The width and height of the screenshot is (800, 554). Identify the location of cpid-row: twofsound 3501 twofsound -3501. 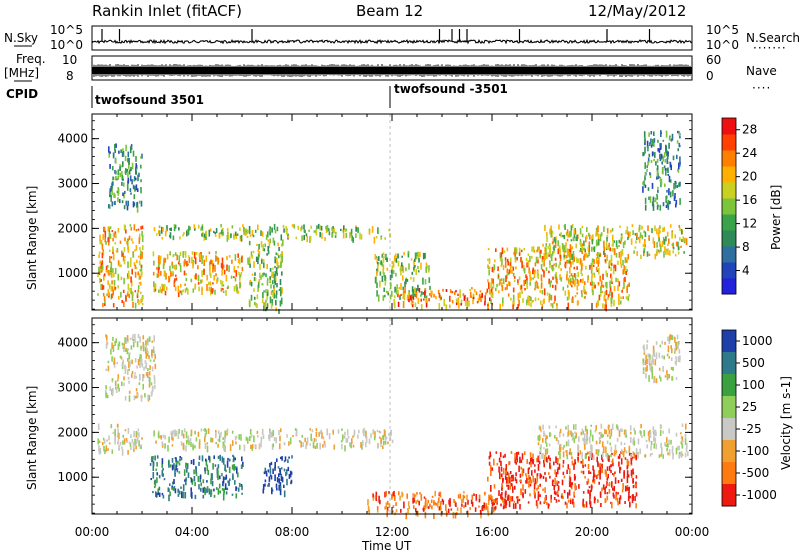
(299, 95).